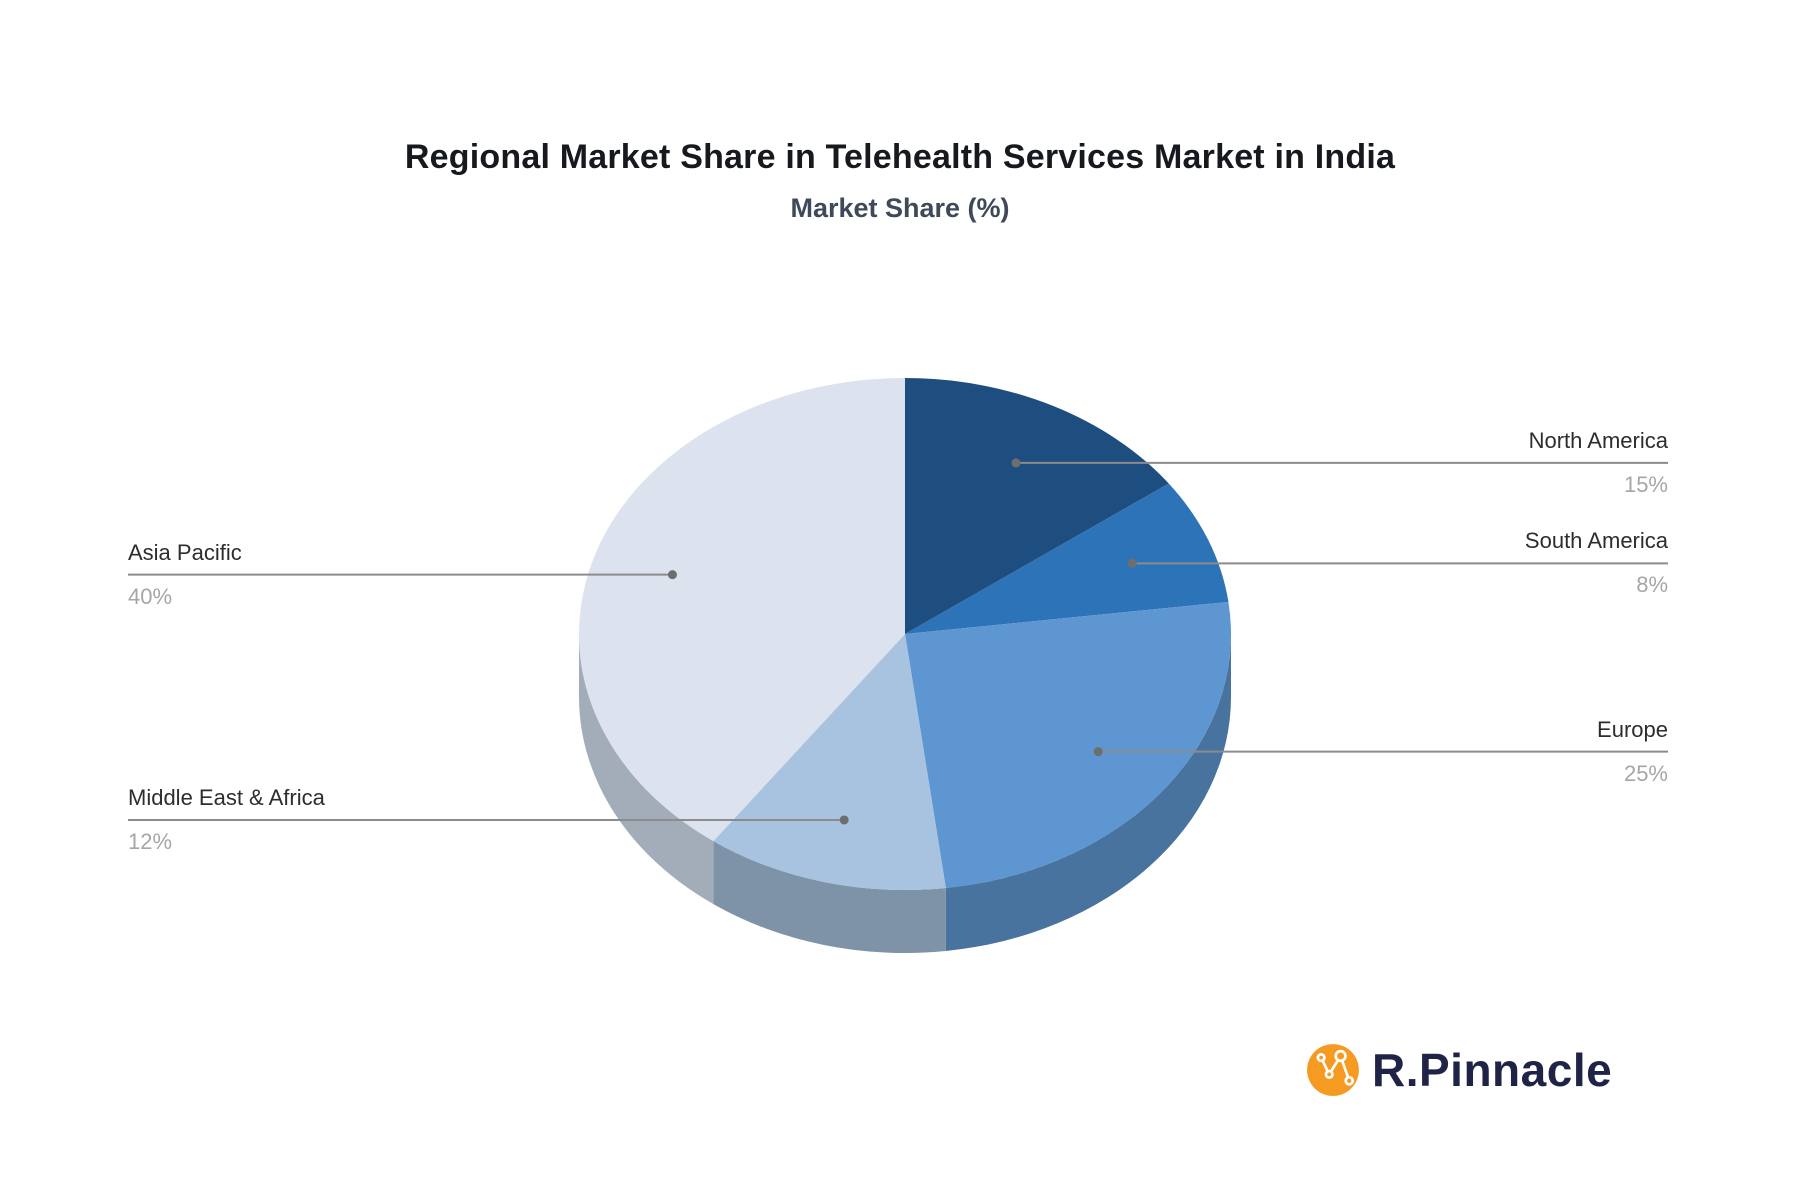  What do you see at coordinates (1132, 563) in the screenshot?
I see `callout-dot-south-america` at bounding box center [1132, 563].